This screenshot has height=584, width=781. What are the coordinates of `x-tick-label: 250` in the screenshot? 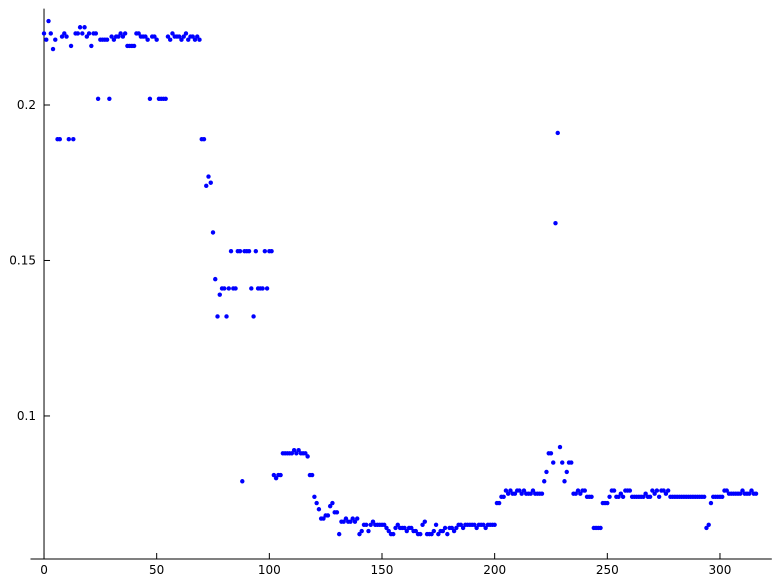 It's located at (607, 570).